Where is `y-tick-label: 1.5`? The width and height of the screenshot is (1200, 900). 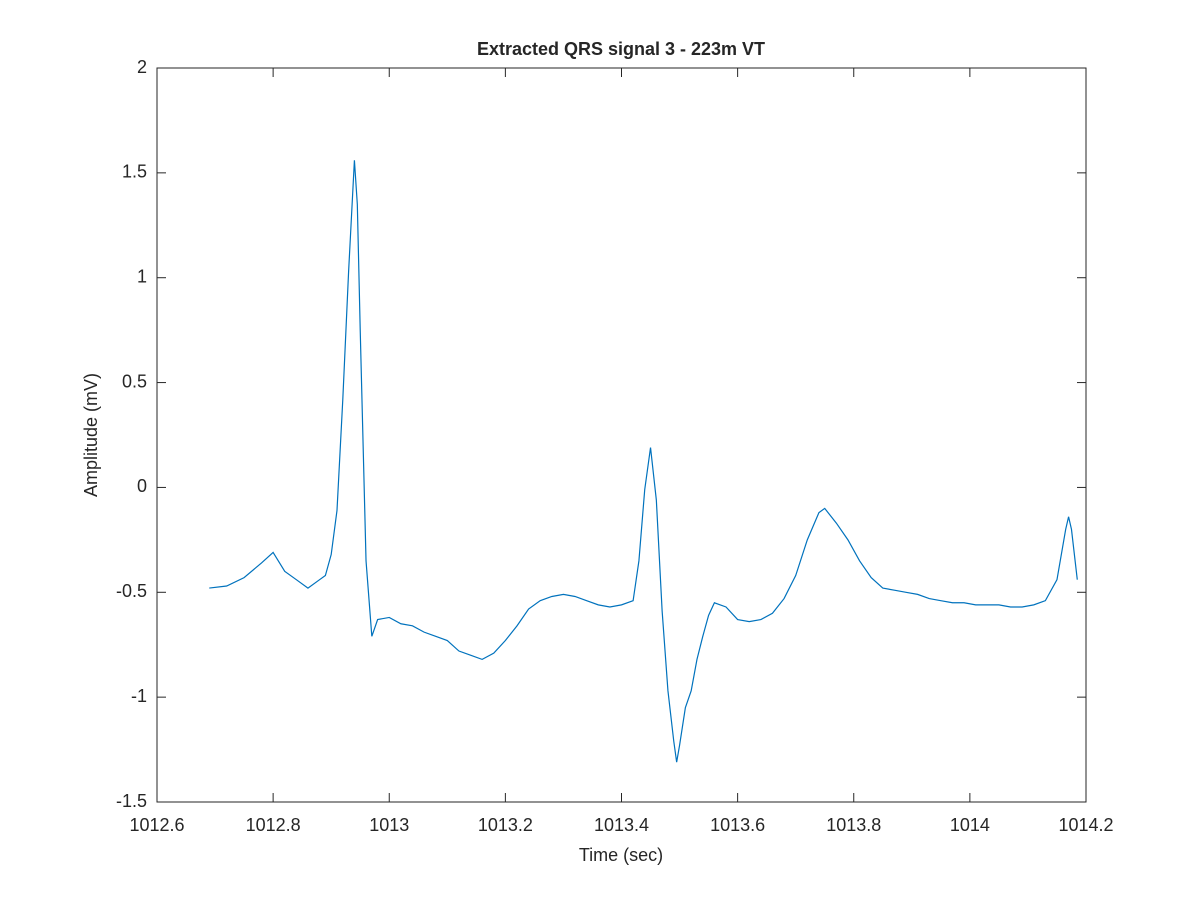 y-tick-label: 1.5 is located at coordinates (134, 172).